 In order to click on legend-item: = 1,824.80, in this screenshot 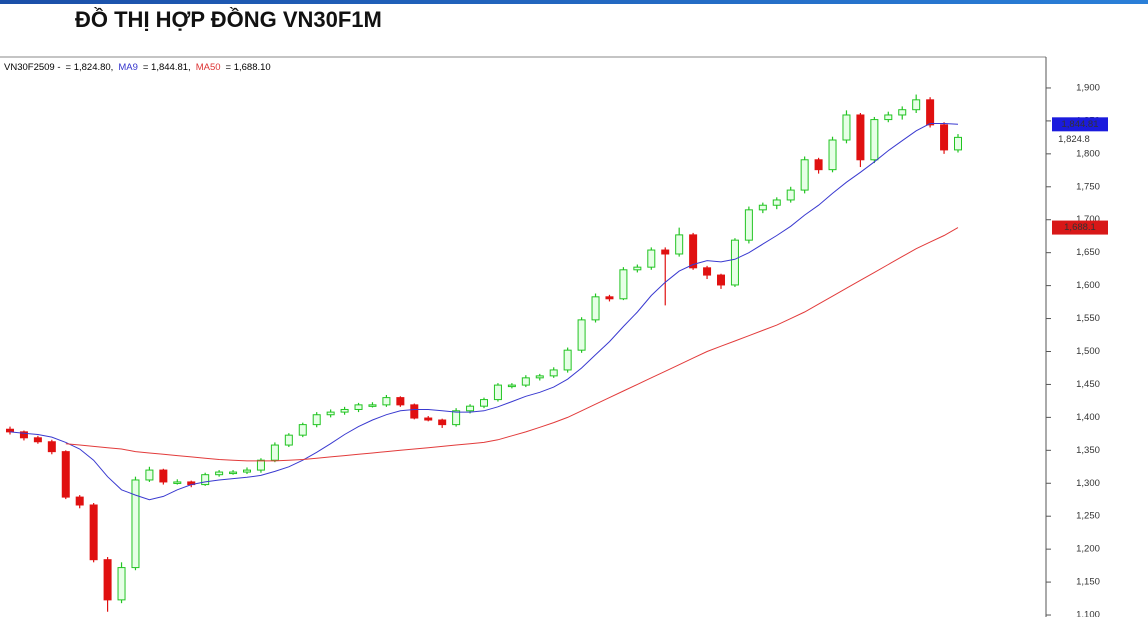, I will do `click(90, 67)`.